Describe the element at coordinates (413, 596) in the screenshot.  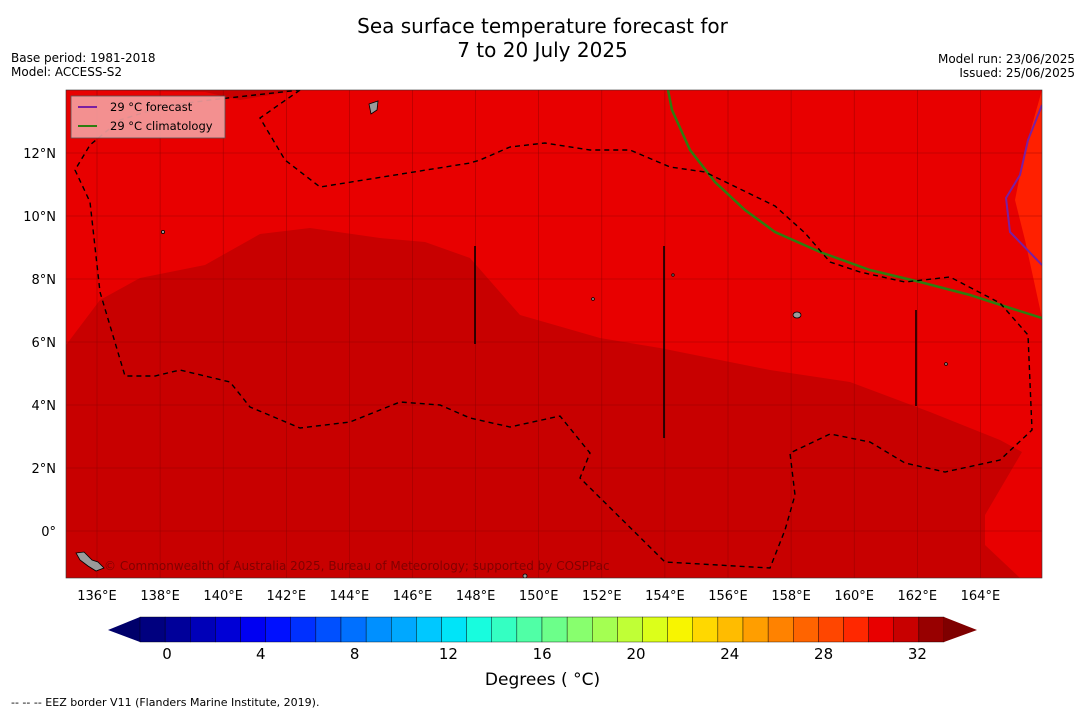
I see `lon-label: 146°E` at that location.